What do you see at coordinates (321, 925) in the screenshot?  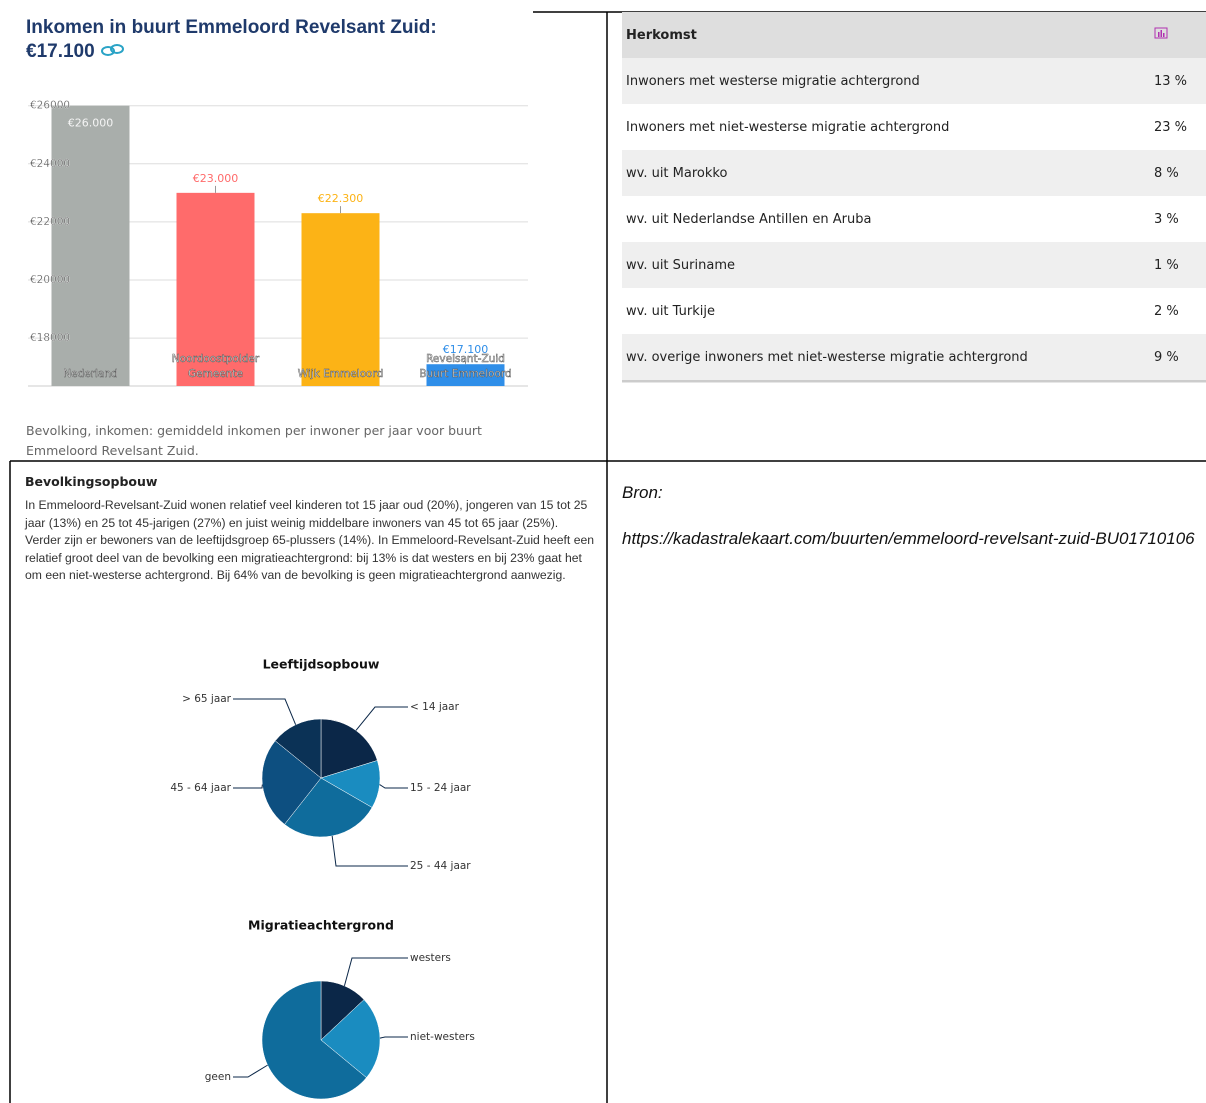 I see `chart-title: Migratieachtergrond` at bounding box center [321, 925].